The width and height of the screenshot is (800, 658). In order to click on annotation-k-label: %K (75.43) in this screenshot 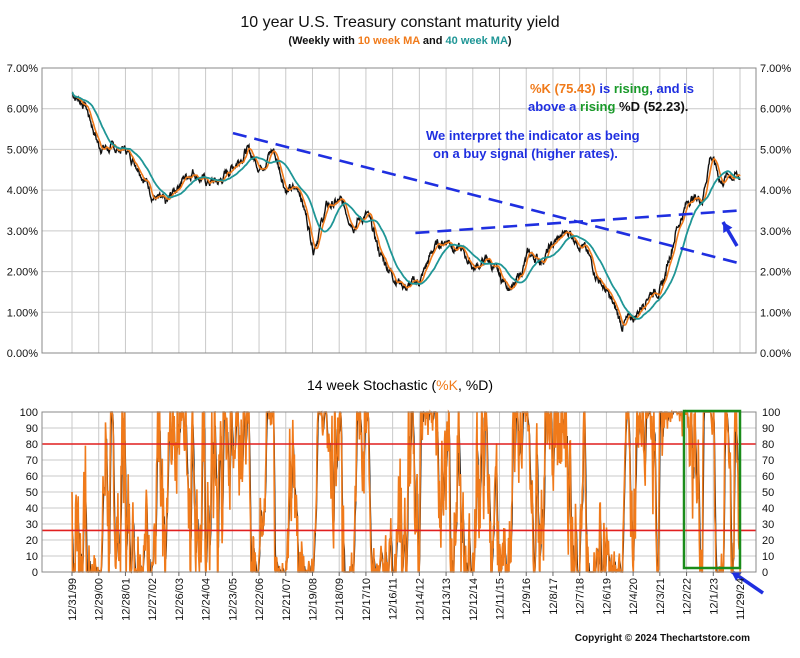, I will do `click(563, 88)`.